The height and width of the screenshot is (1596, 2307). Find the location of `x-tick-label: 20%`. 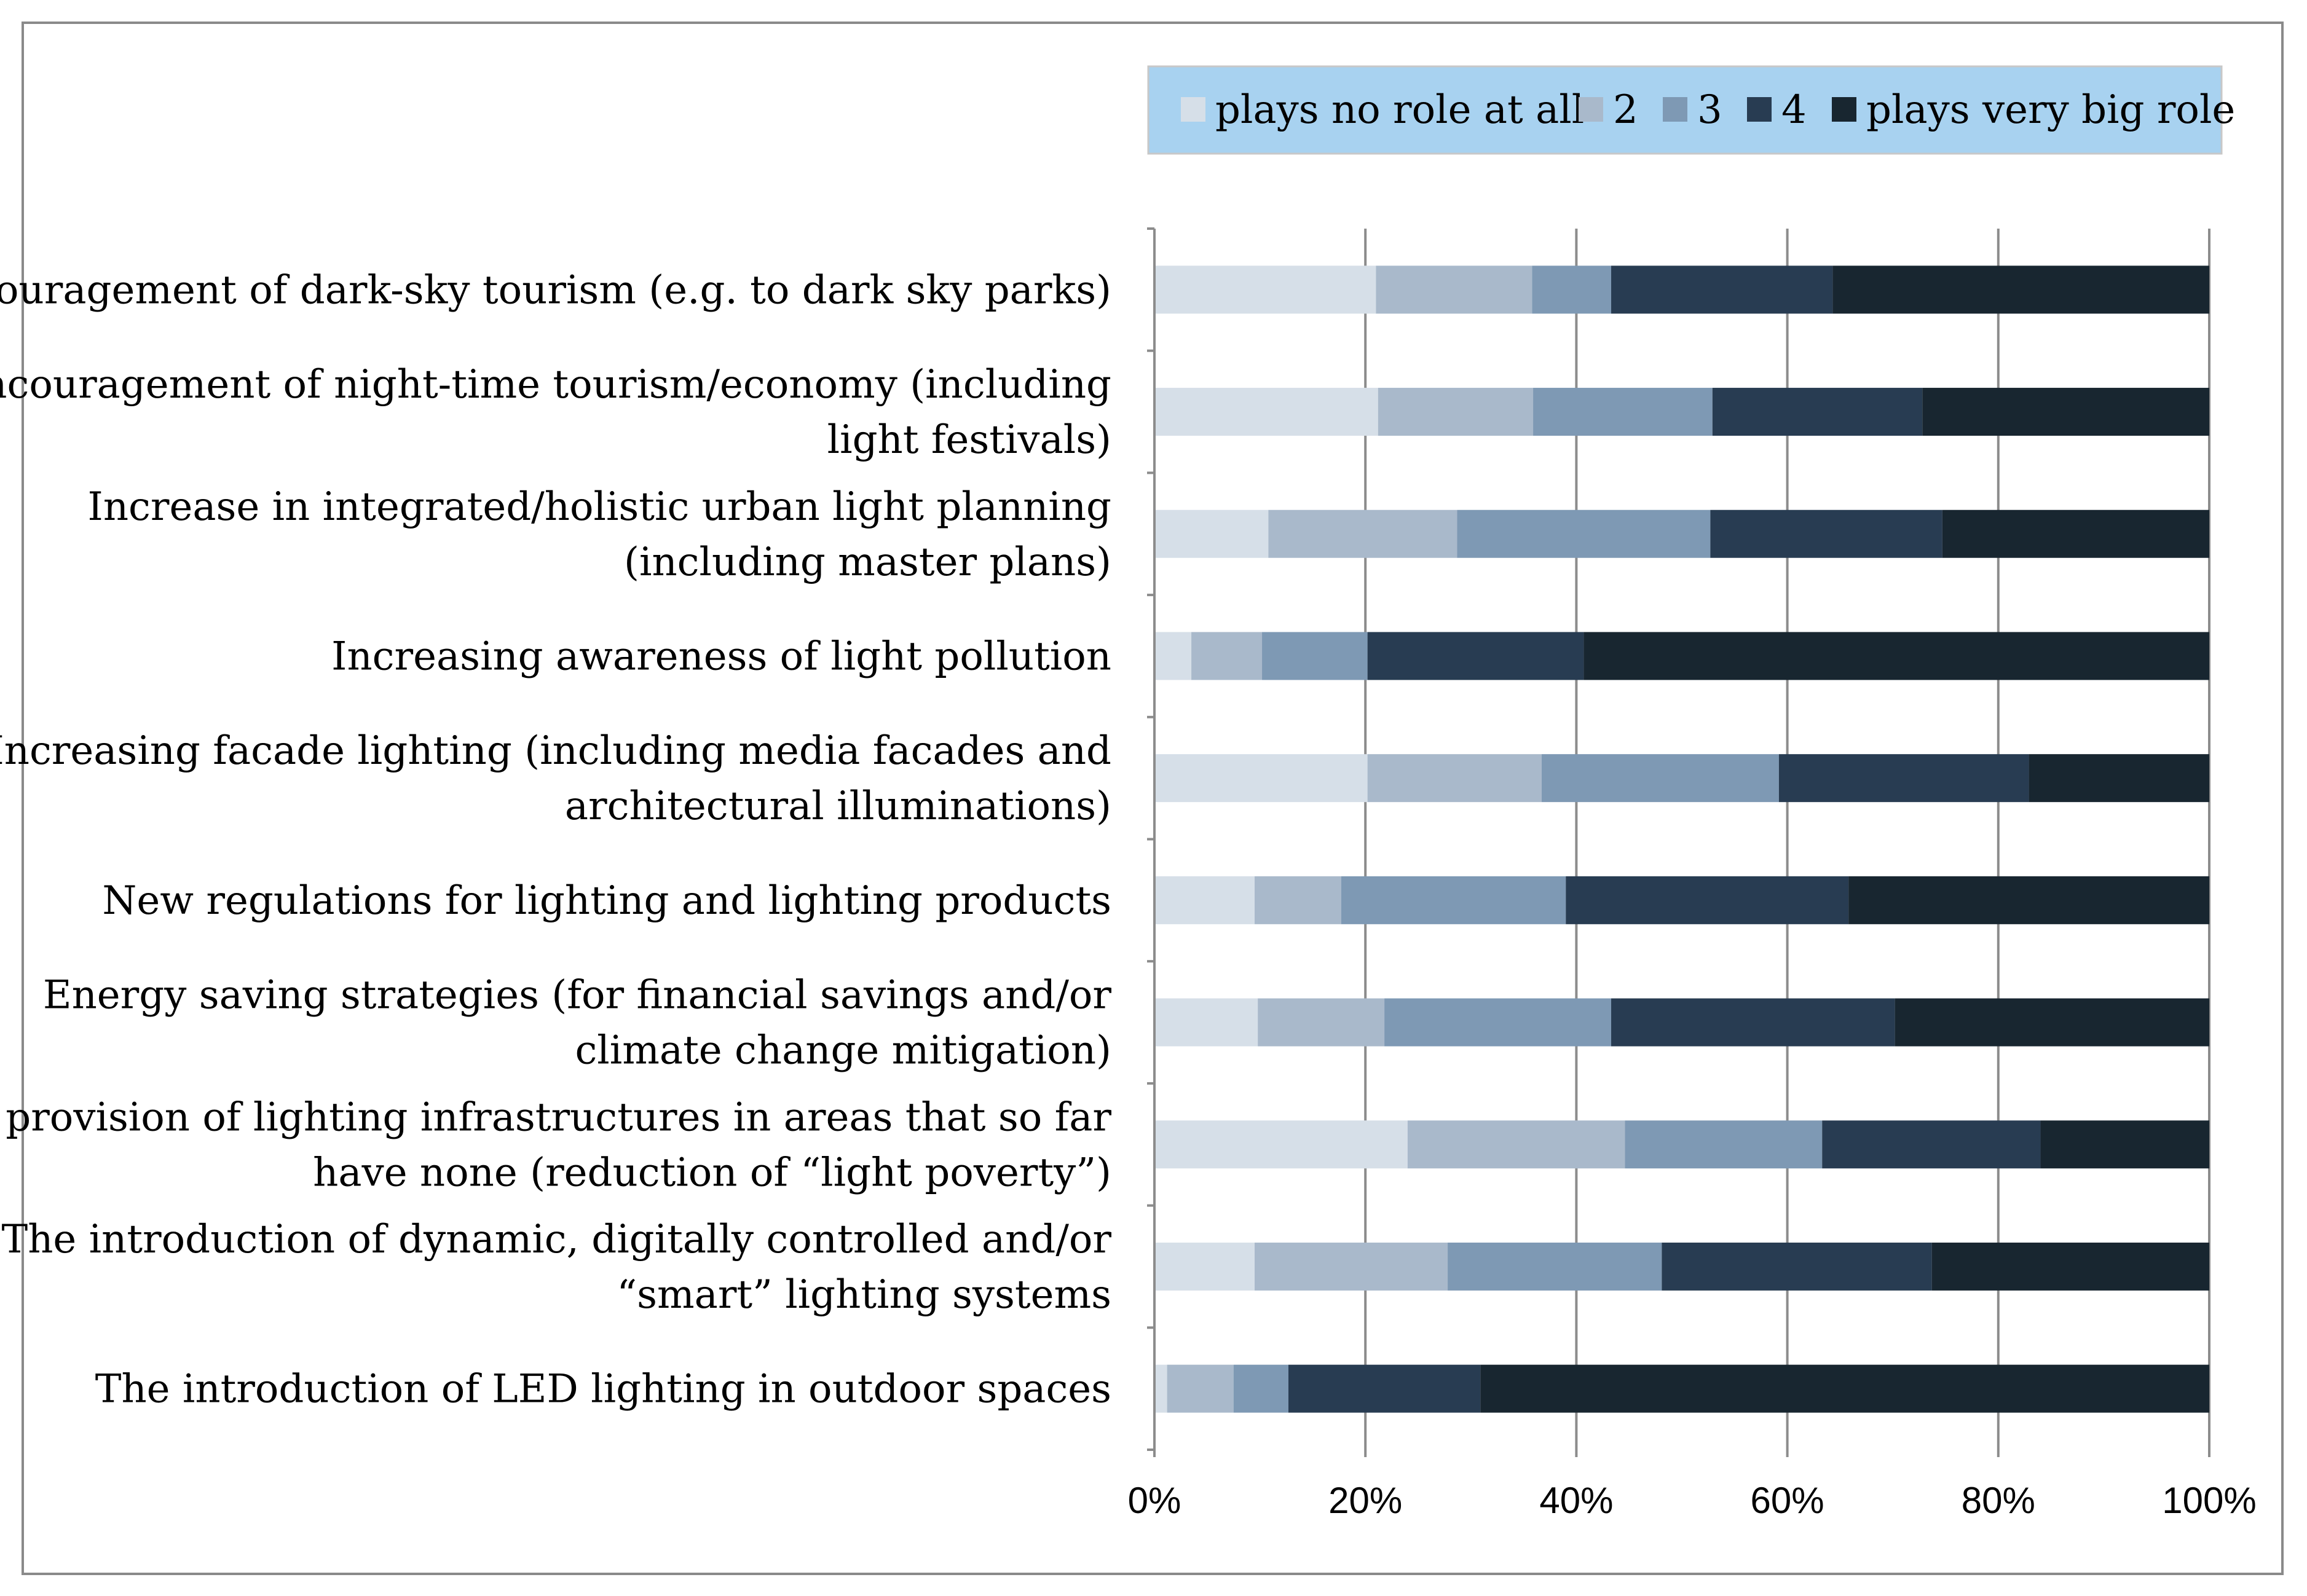

x-tick-label: 20% is located at coordinates (1365, 1501).